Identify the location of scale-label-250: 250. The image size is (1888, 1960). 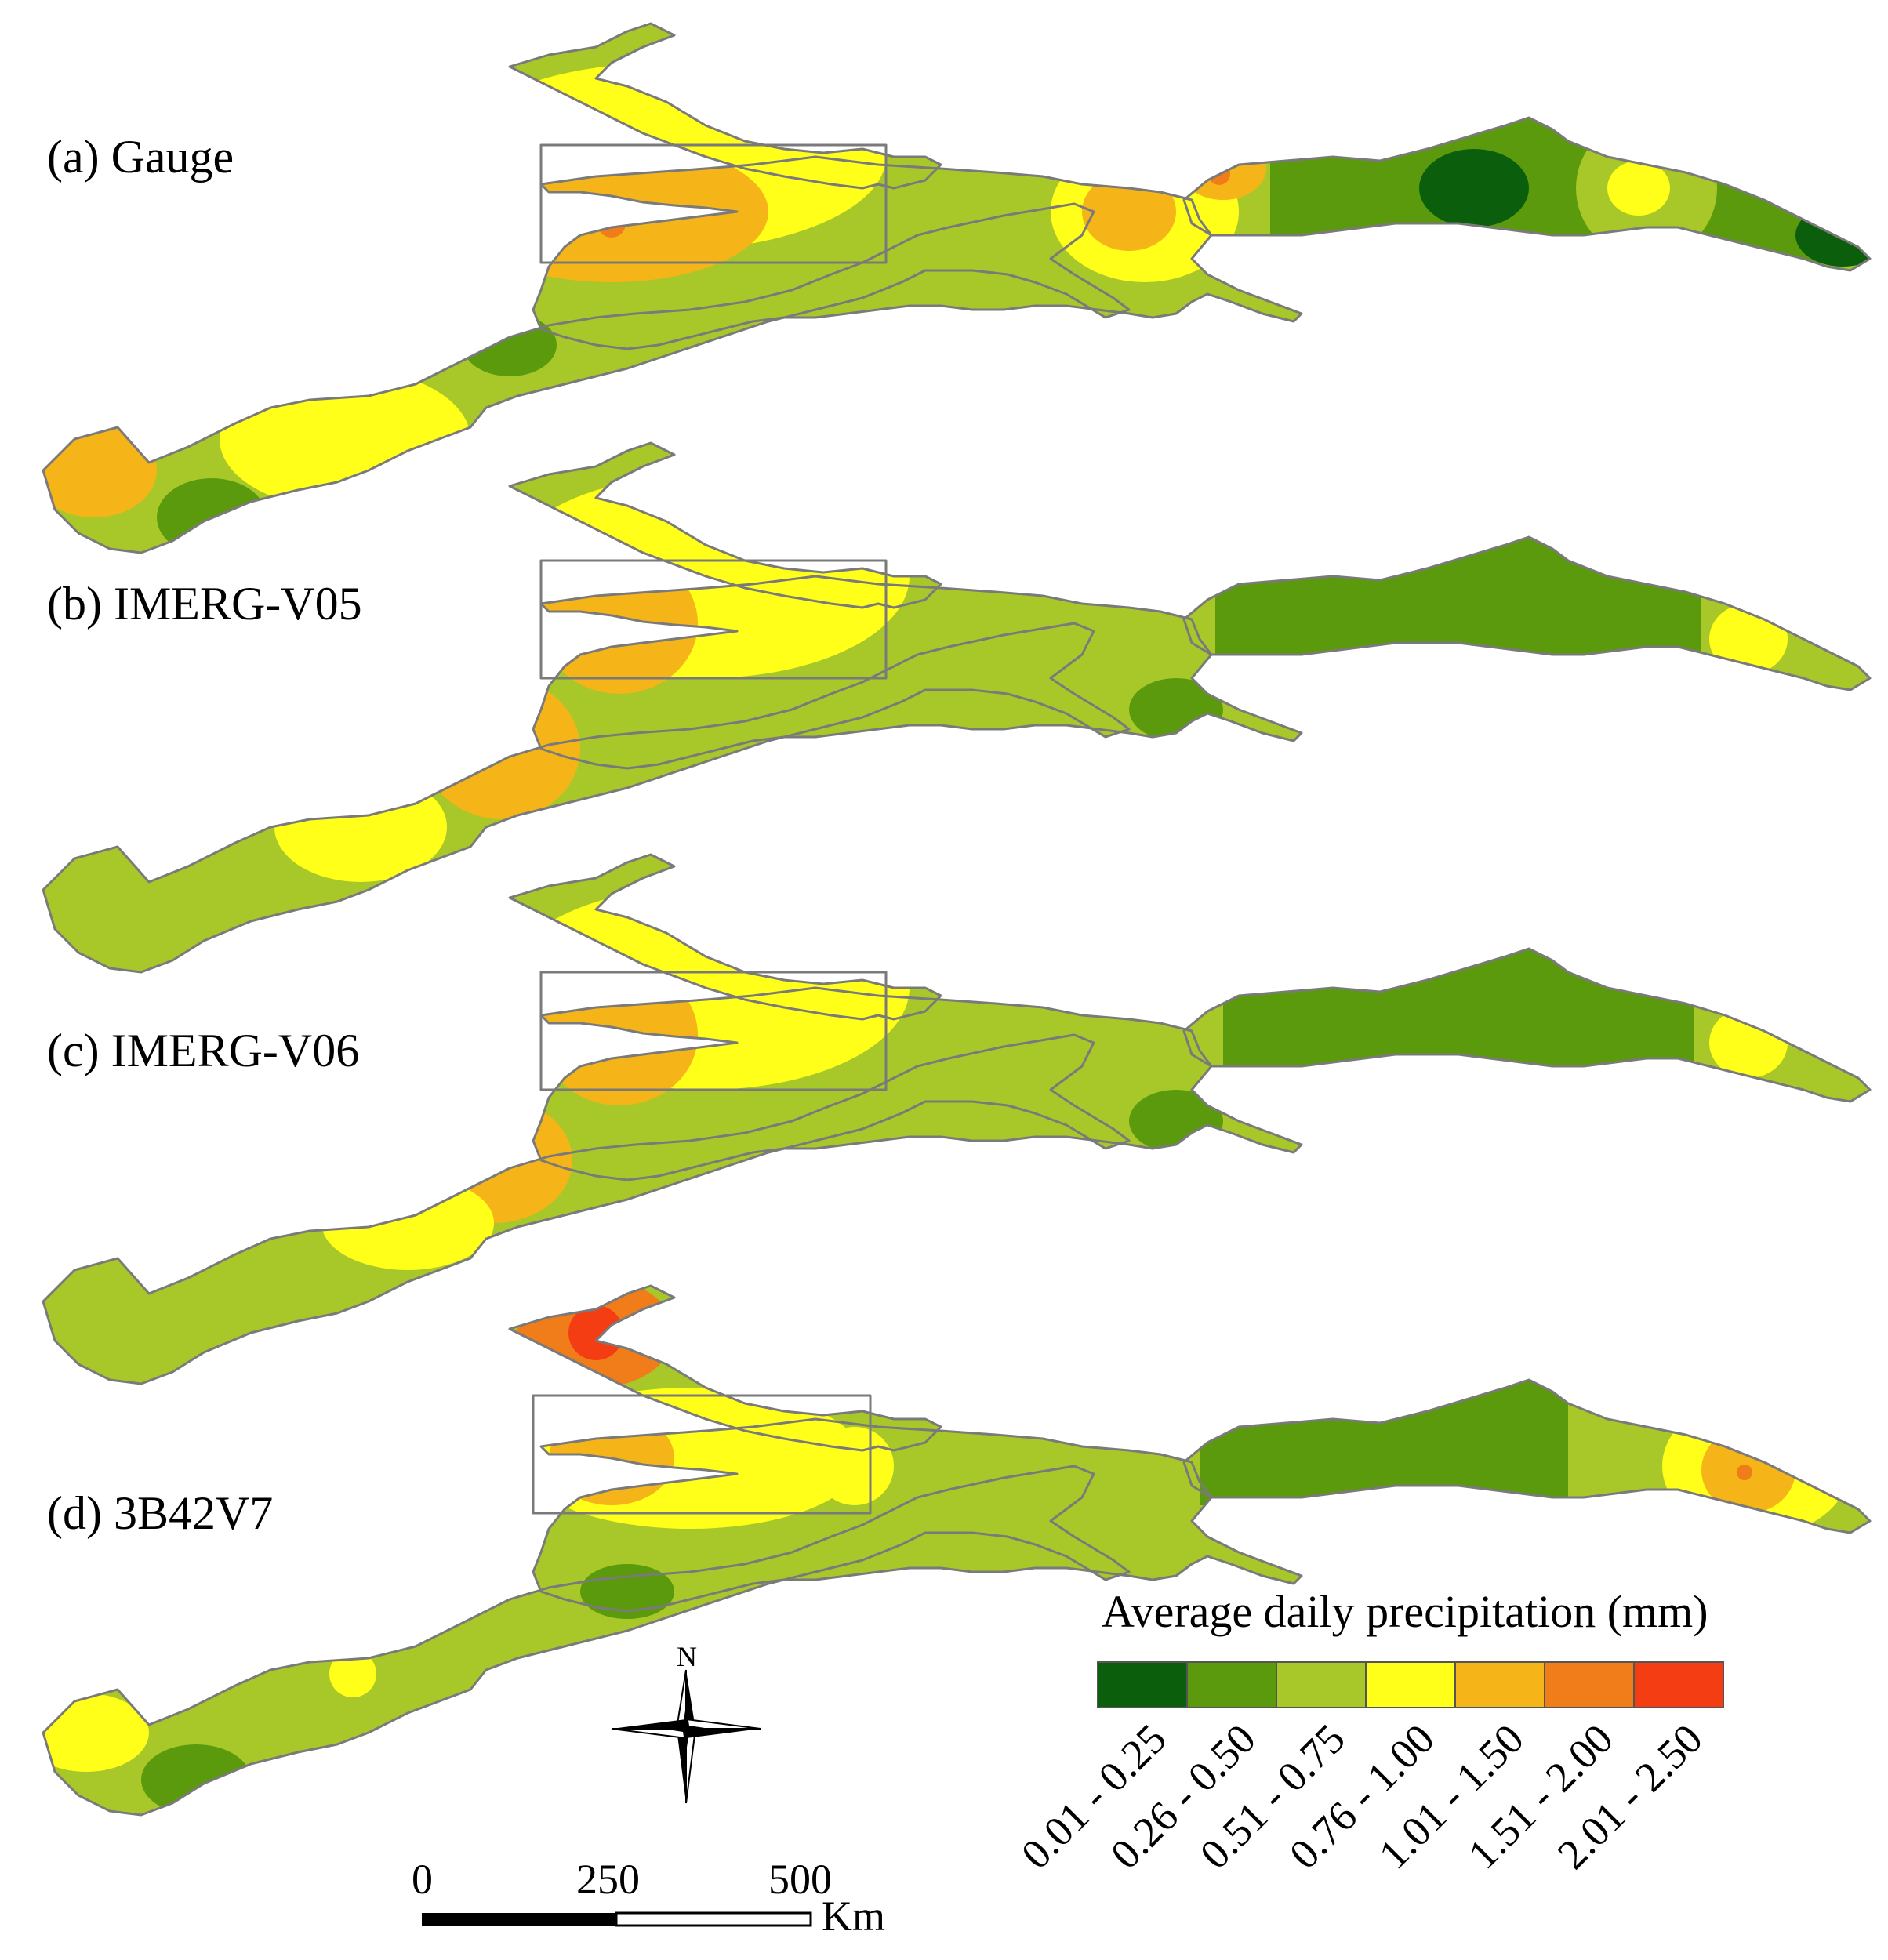
(608, 1879).